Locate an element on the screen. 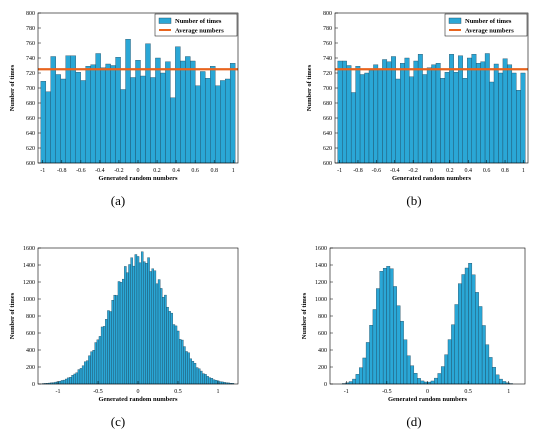 This screenshot has width=550, height=438. x-tick-label: 0.2 is located at coordinates (157, 171).